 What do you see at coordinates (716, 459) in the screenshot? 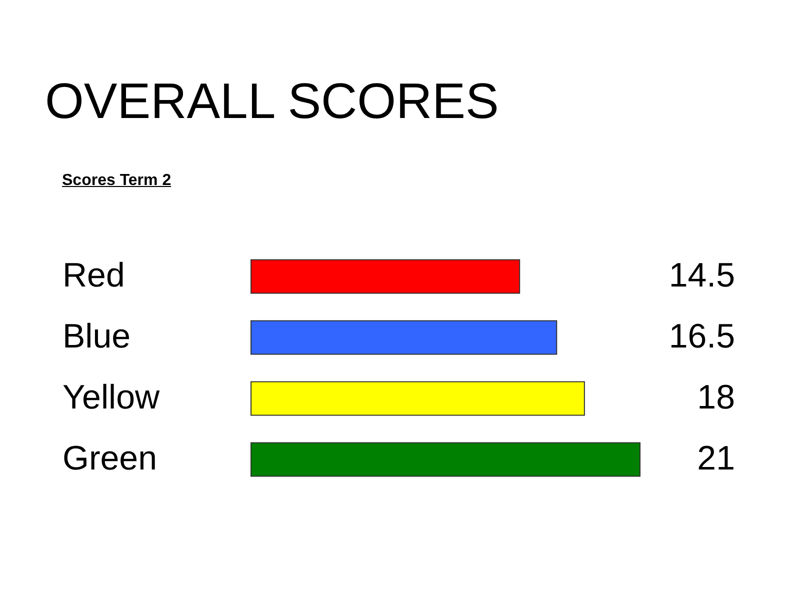
I see `data-label: 21` at bounding box center [716, 459].